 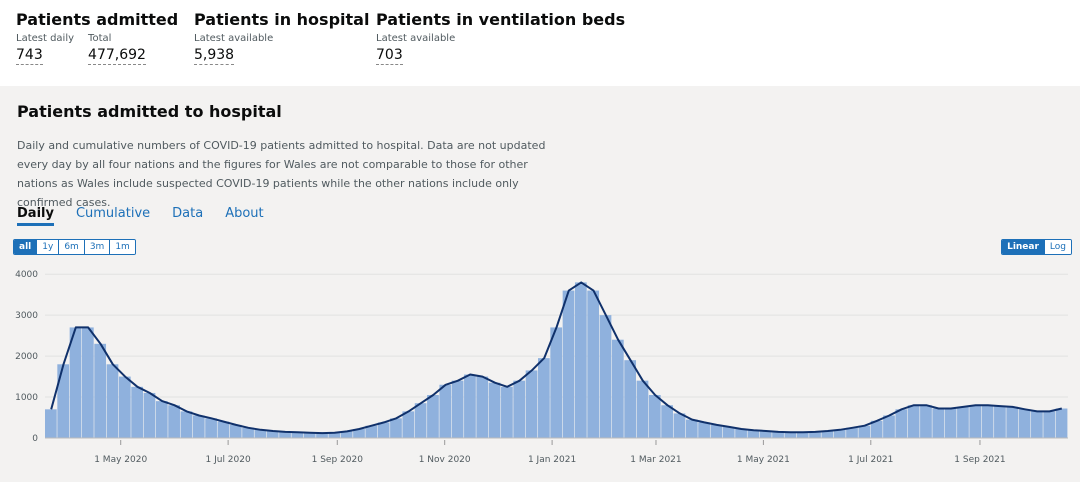 What do you see at coordinates (763, 460) in the screenshot?
I see `x-tick-label: 1 May 2021` at bounding box center [763, 460].